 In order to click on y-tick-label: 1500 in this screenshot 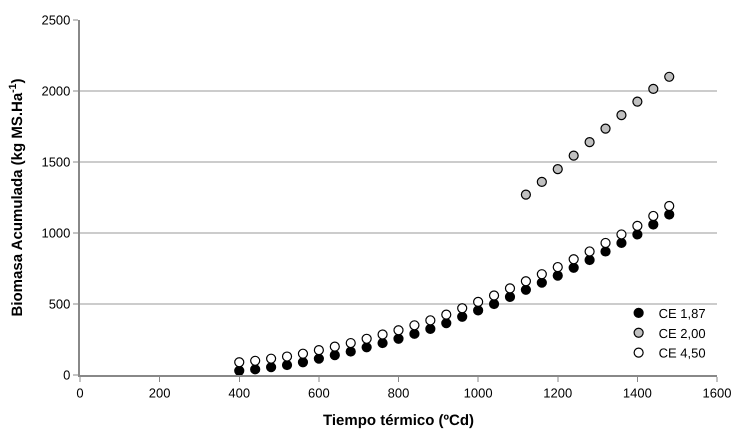, I will do `click(55, 162)`.